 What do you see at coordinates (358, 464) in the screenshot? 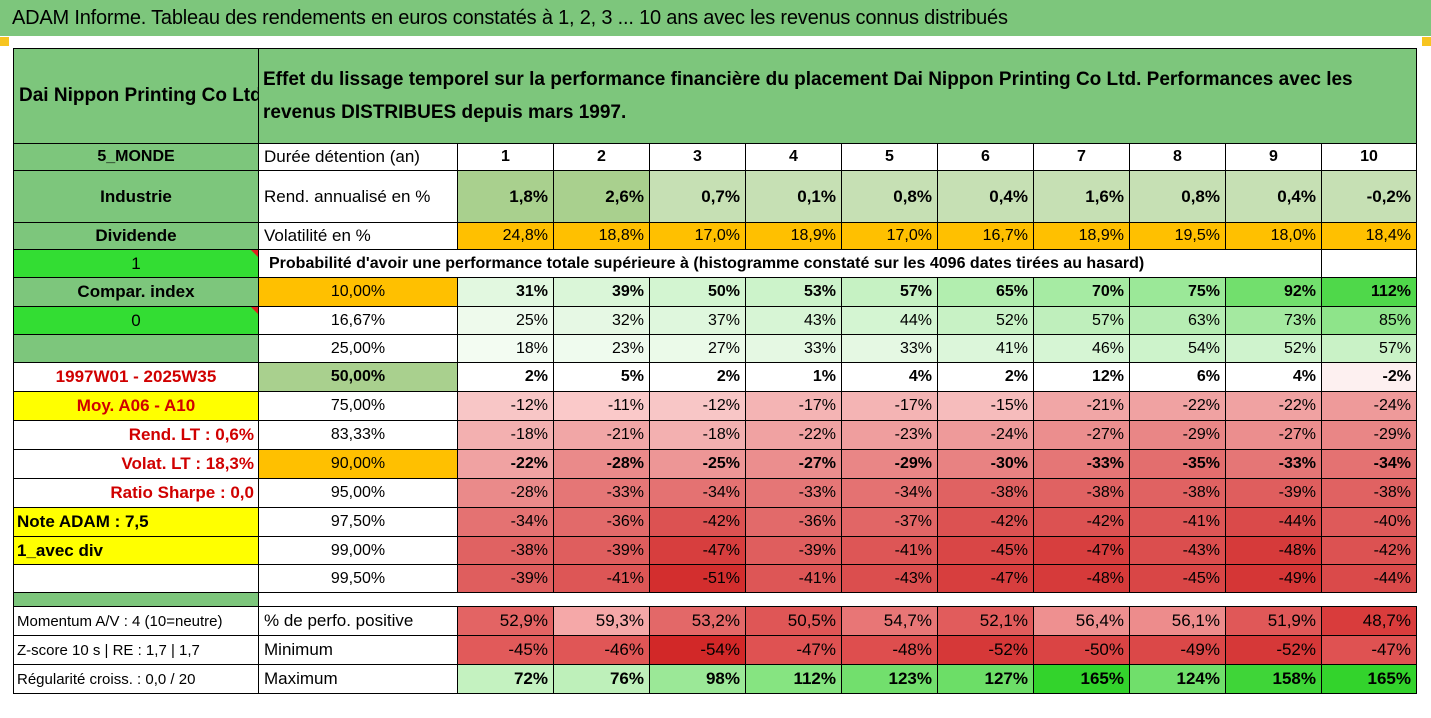
I see `threshold-cell: 90,00%` at bounding box center [358, 464].